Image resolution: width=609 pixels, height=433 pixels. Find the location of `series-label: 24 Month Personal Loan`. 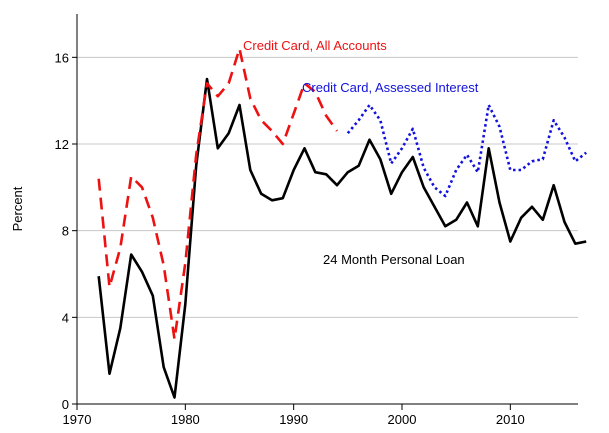

series-label: 24 Month Personal Loan is located at coordinates (394, 259).